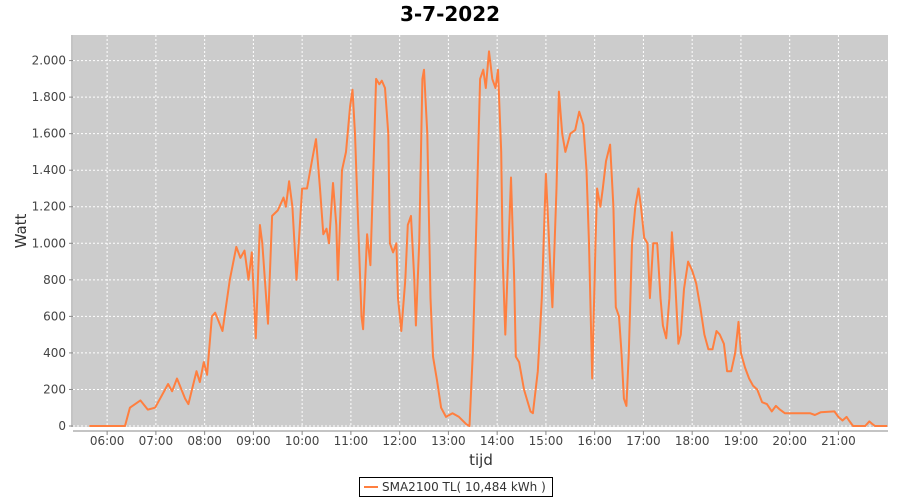 This screenshot has width=900, height=500. I want to click on x-tick-label: 07:00, so click(156, 441).